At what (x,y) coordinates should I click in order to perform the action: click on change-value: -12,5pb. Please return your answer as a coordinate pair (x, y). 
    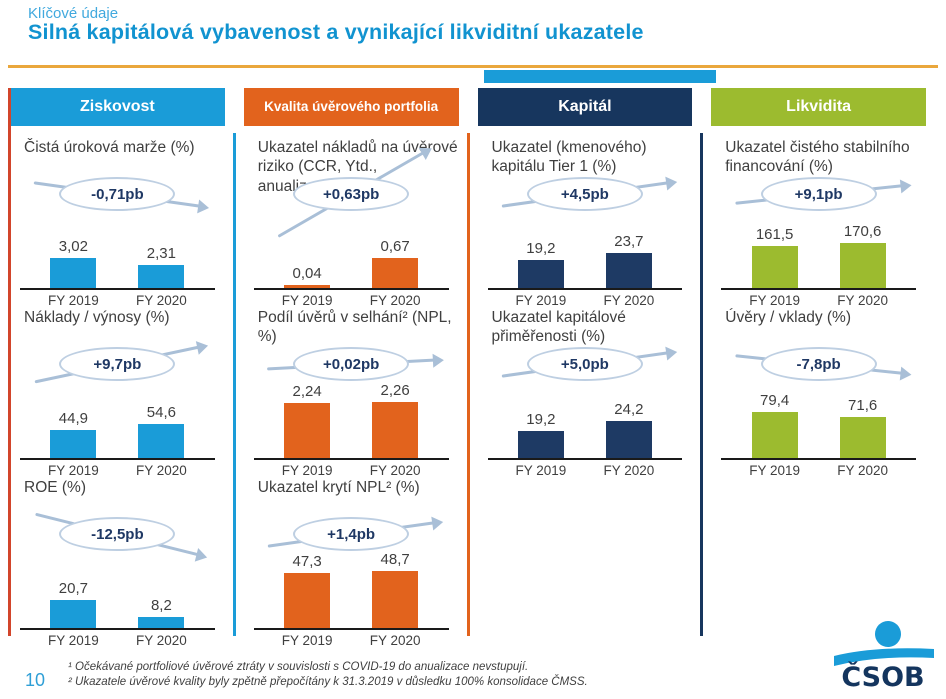
    Looking at the image, I should click on (117, 534).